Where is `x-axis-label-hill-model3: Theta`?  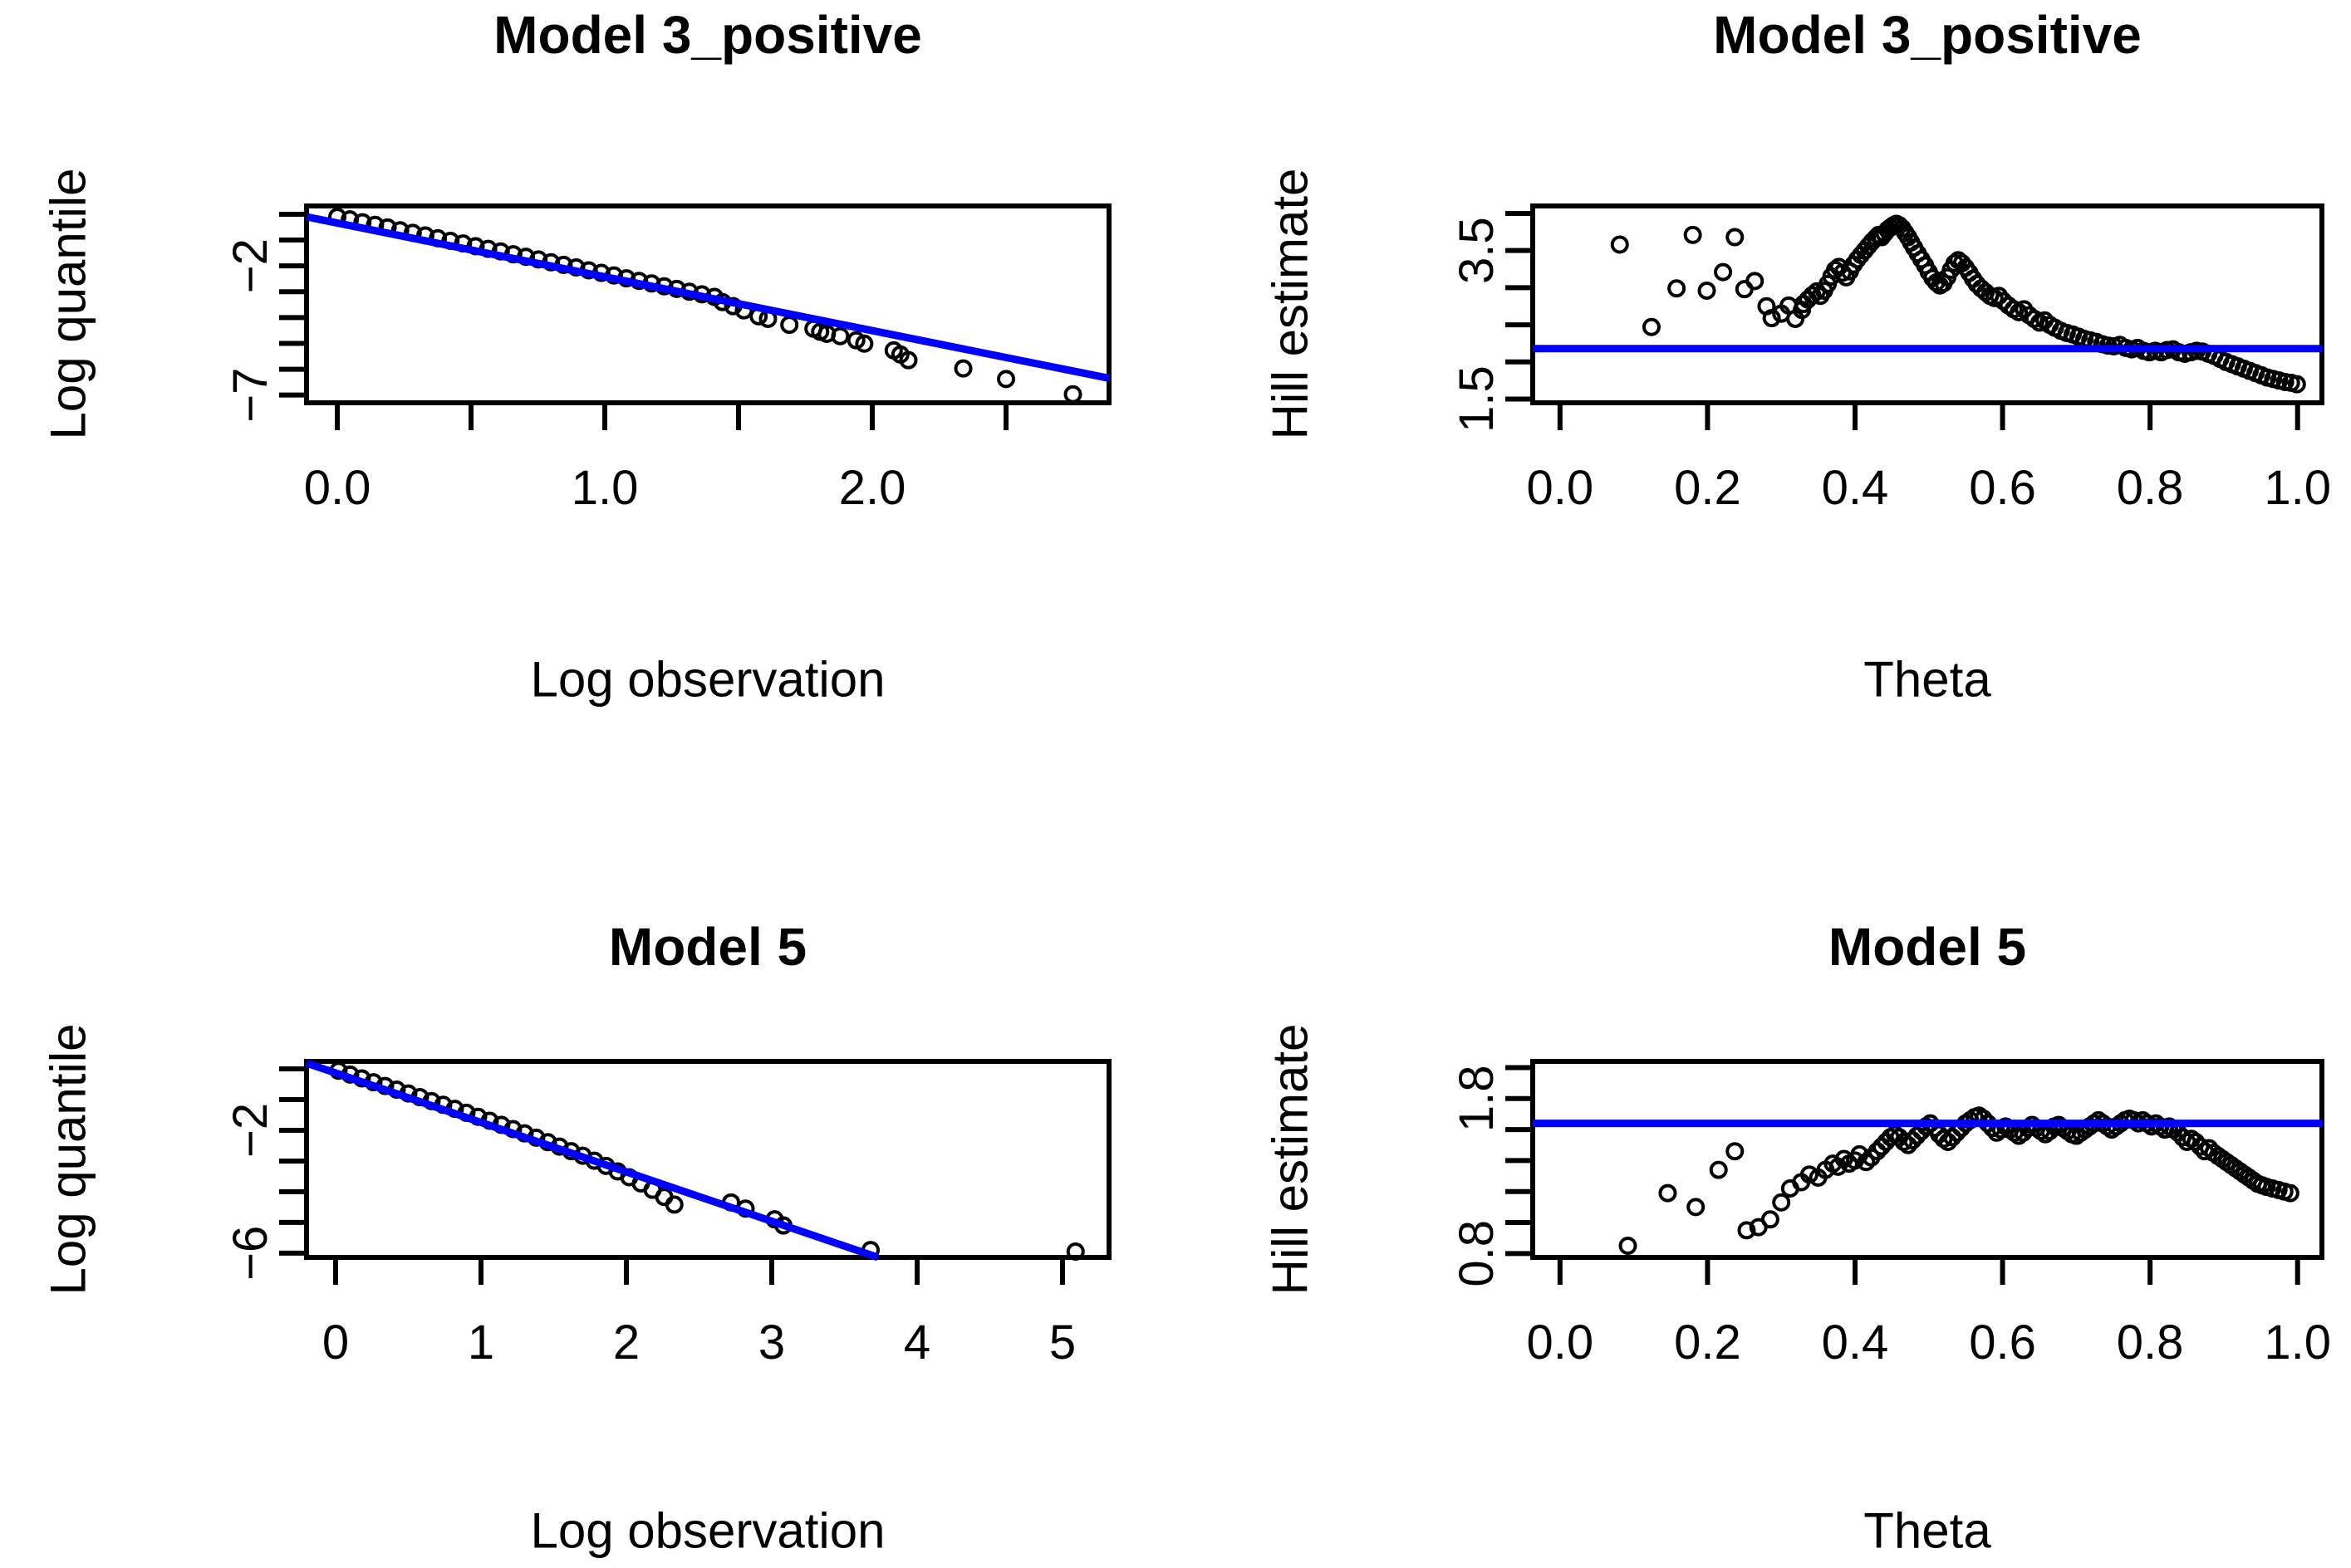
x-axis-label-hill-model3: Theta is located at coordinates (1927, 679).